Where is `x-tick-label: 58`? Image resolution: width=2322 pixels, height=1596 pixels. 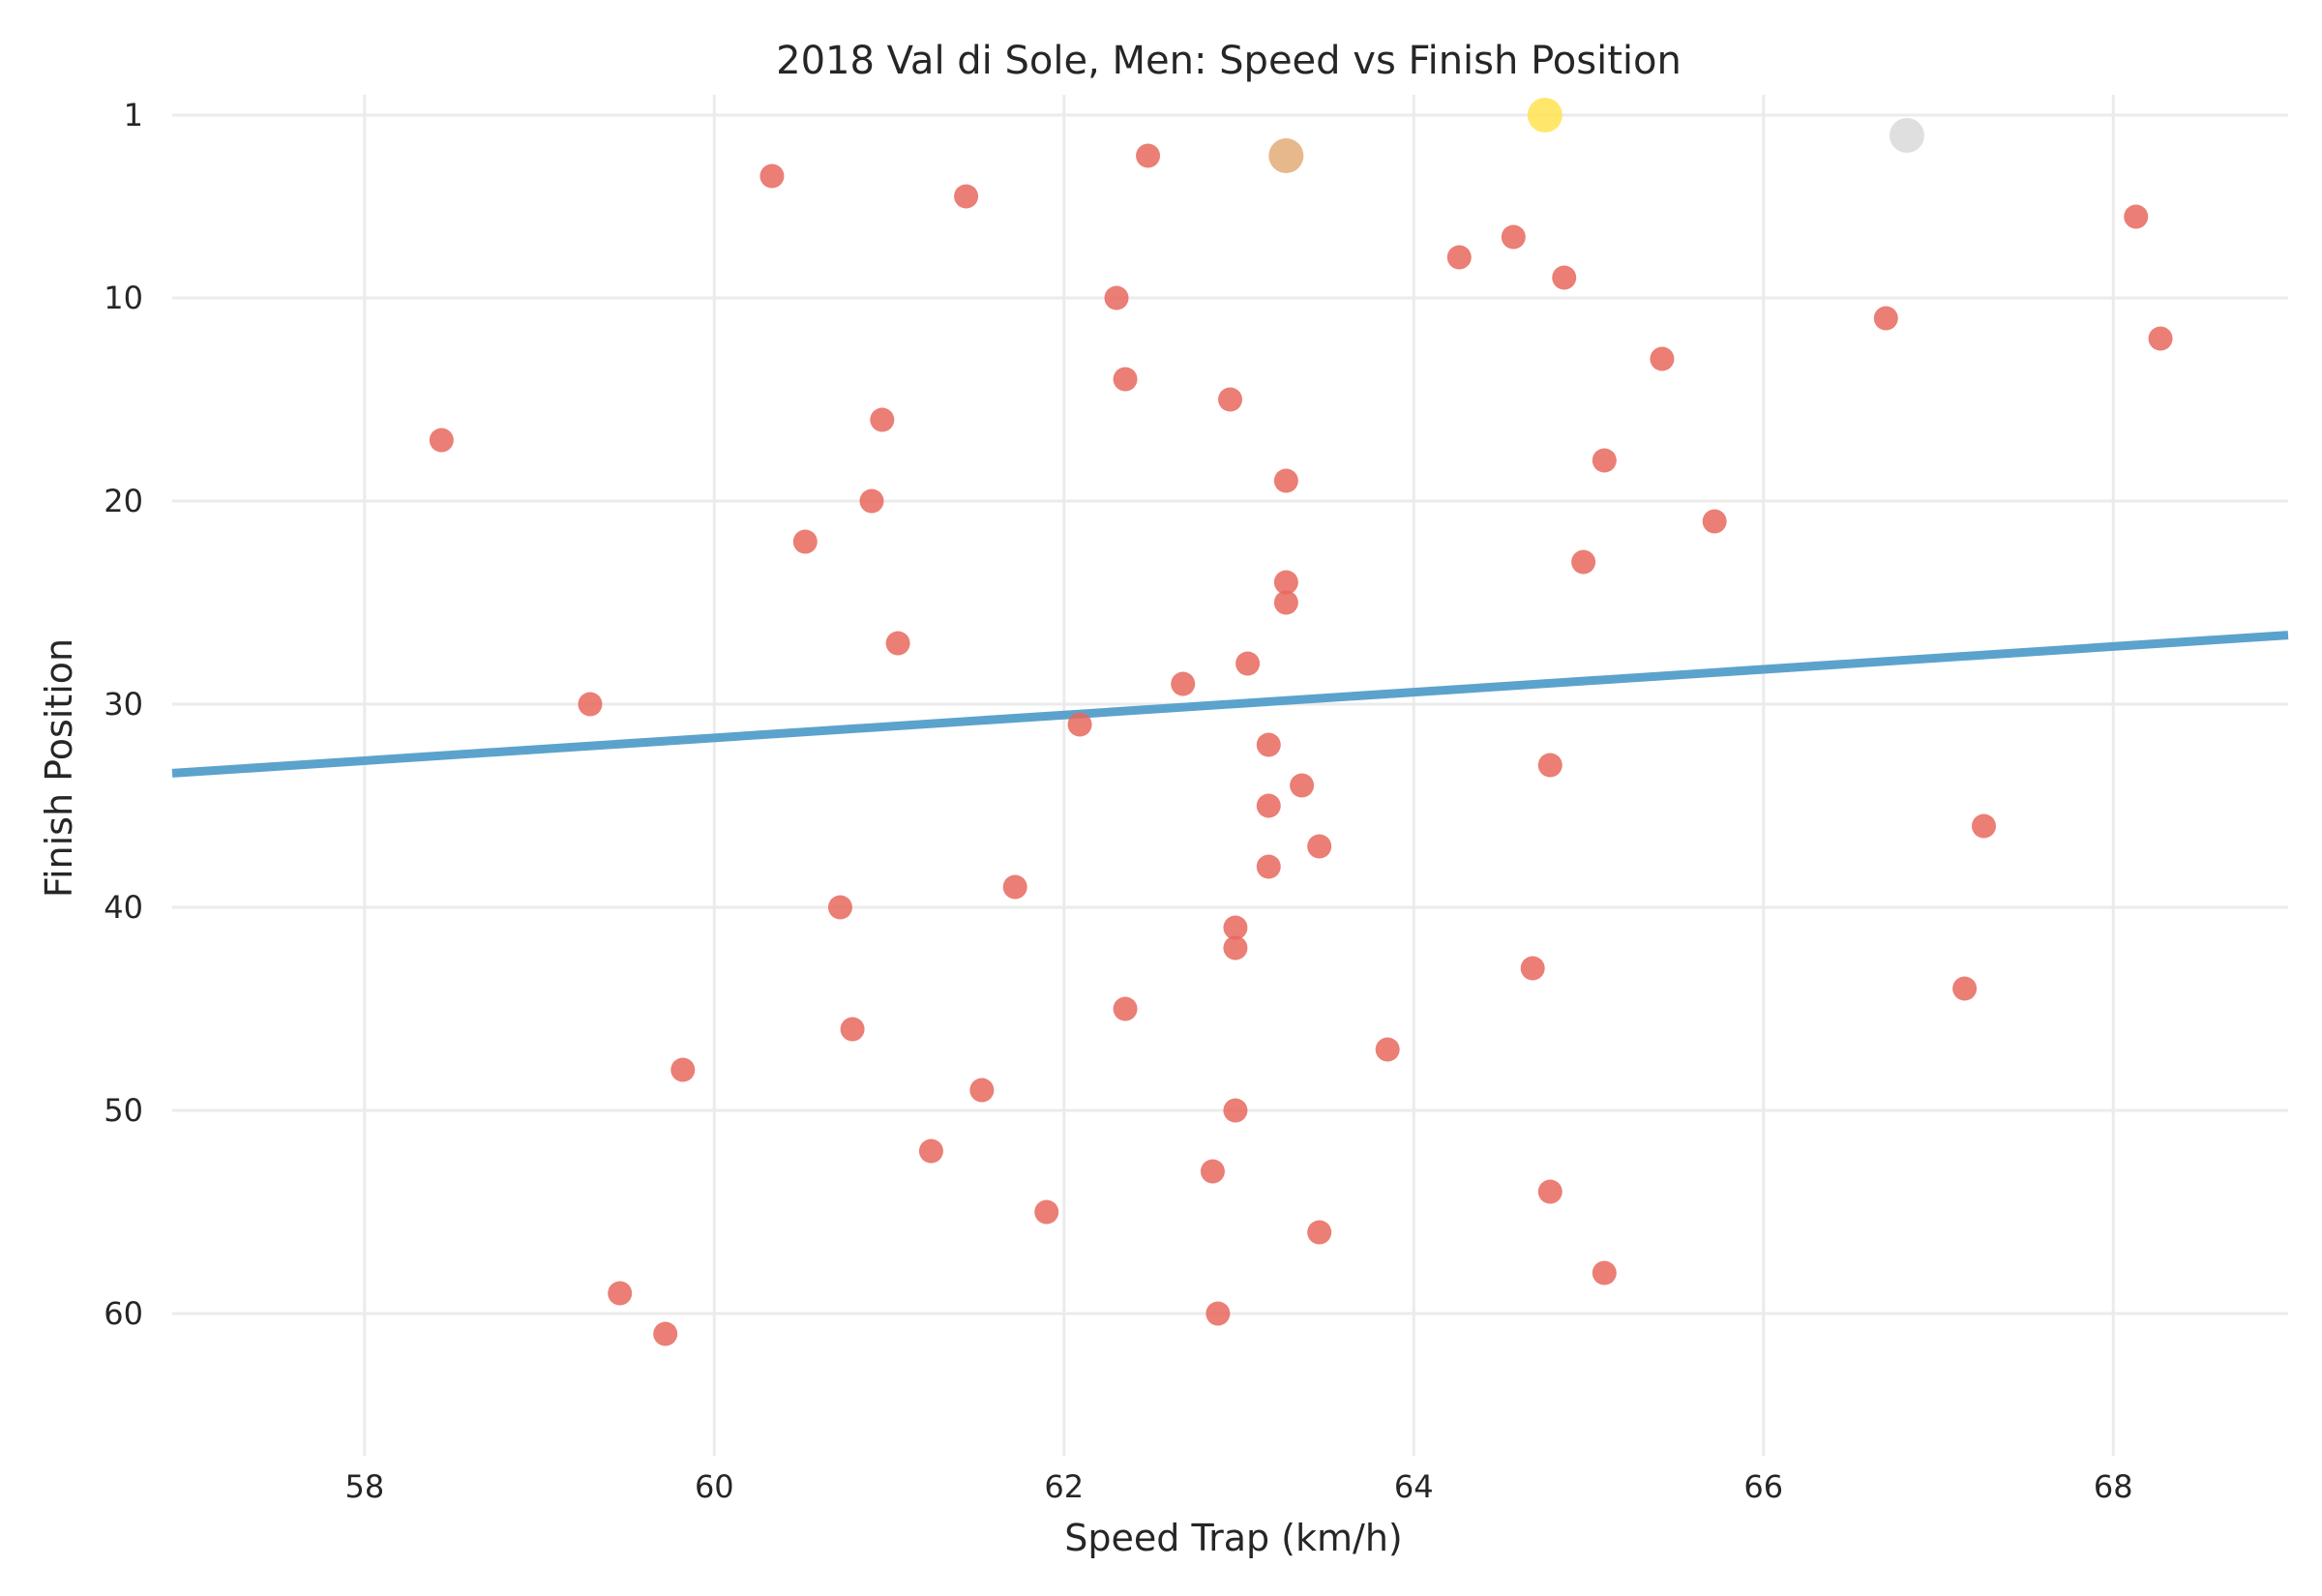
x-tick-label: 58 is located at coordinates (364, 1486).